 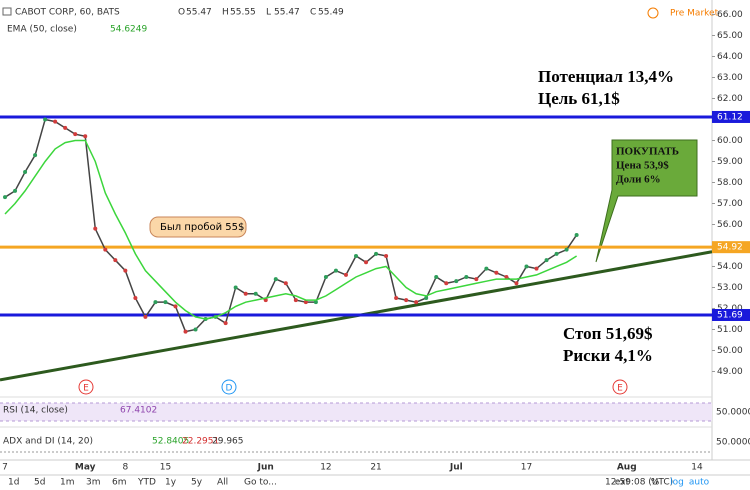 What do you see at coordinates (225, 13) in the screenshot?
I see `ohlc-label: H` at bounding box center [225, 13].